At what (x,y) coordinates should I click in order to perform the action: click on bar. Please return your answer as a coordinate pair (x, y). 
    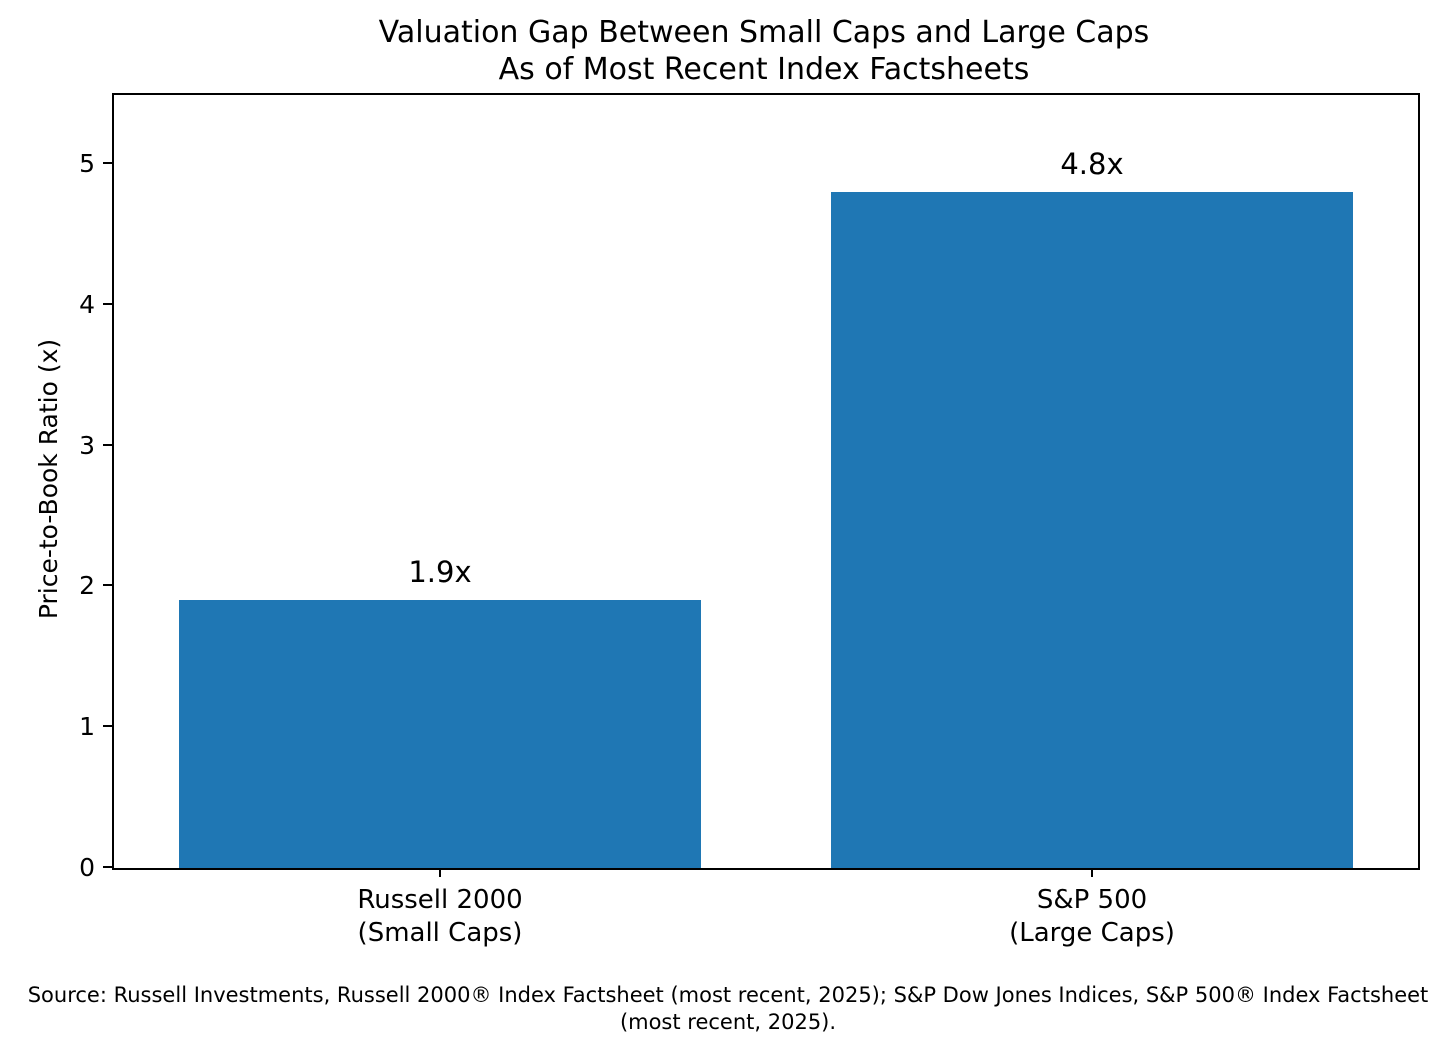
    Looking at the image, I should click on (440, 734).